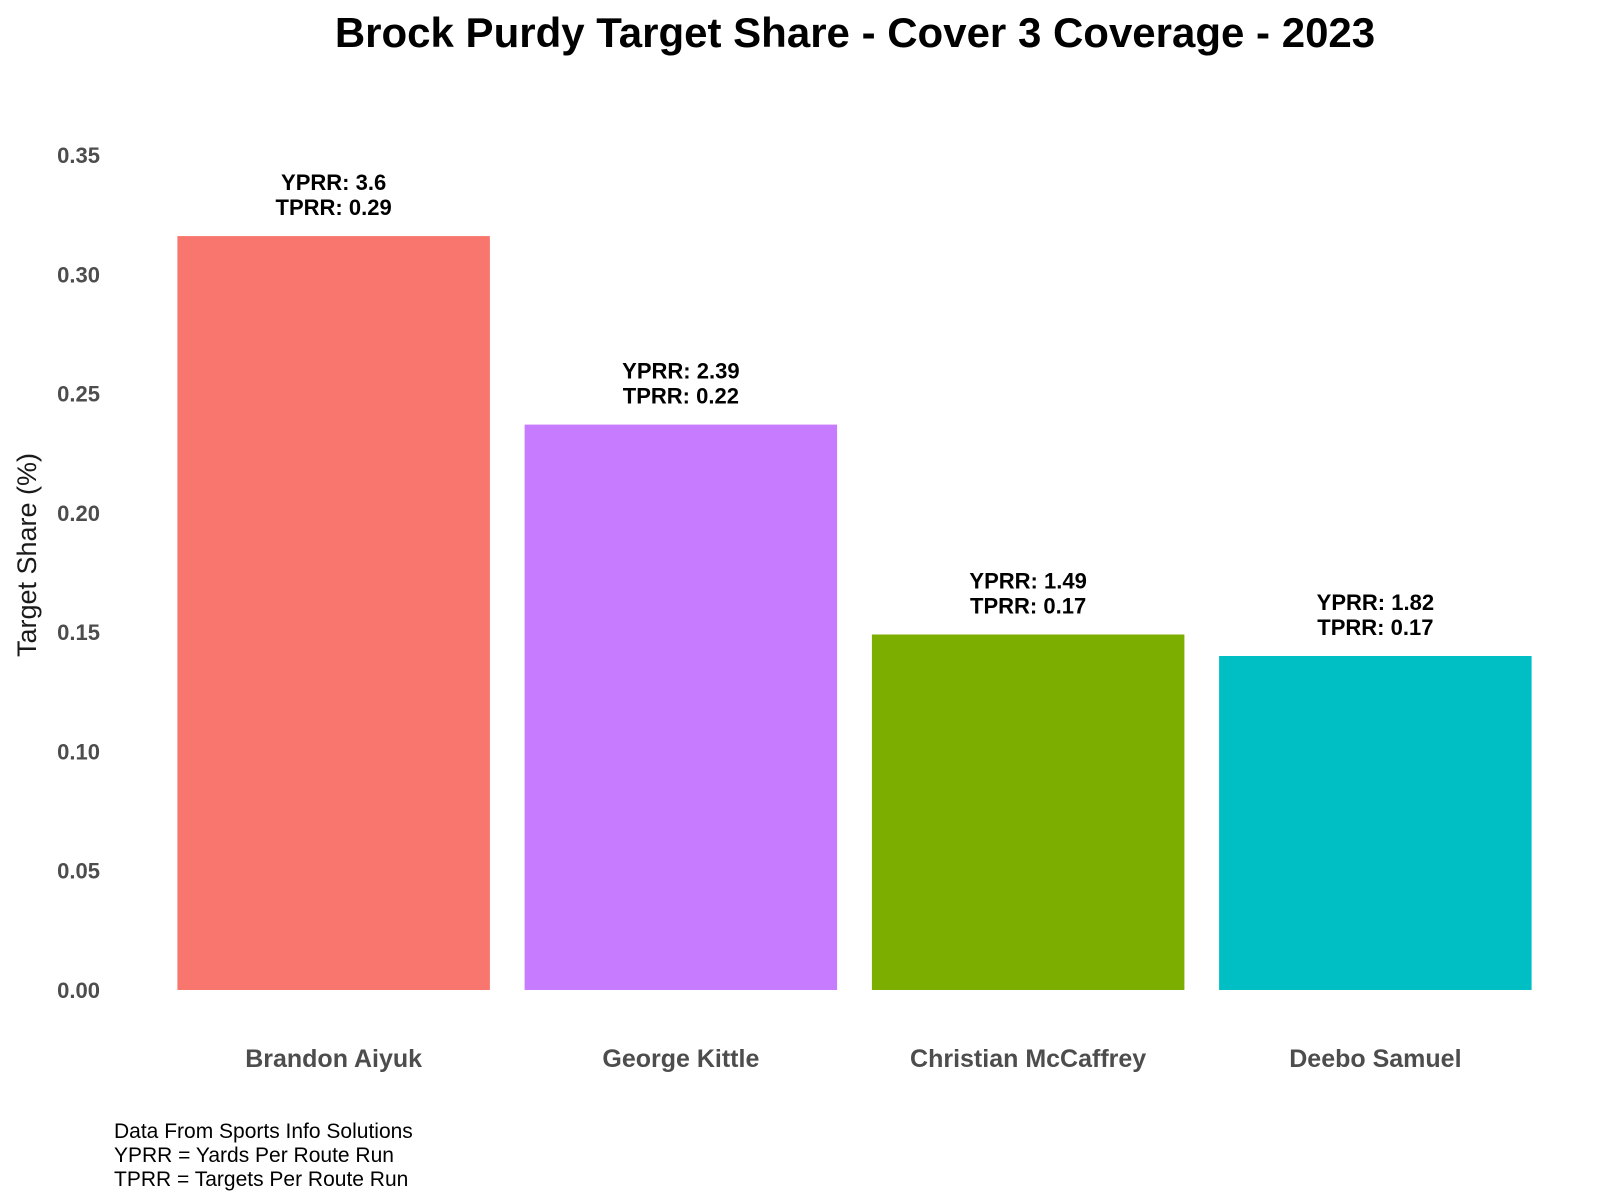 This screenshot has height=1200, width=1600. I want to click on caption-line: Data From Sports Info Solutions, so click(263, 1131).